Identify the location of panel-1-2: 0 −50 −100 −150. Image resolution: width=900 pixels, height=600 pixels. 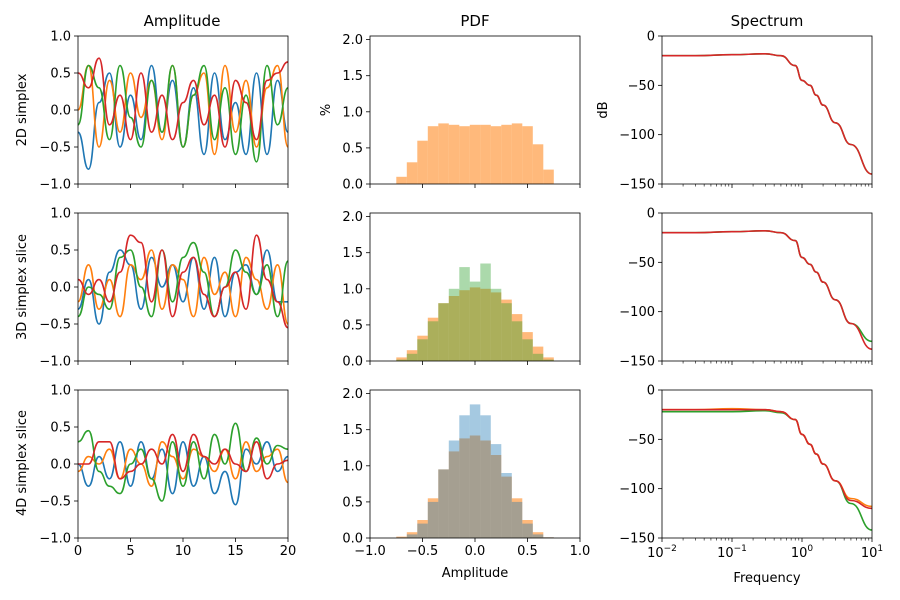
(746, 288).